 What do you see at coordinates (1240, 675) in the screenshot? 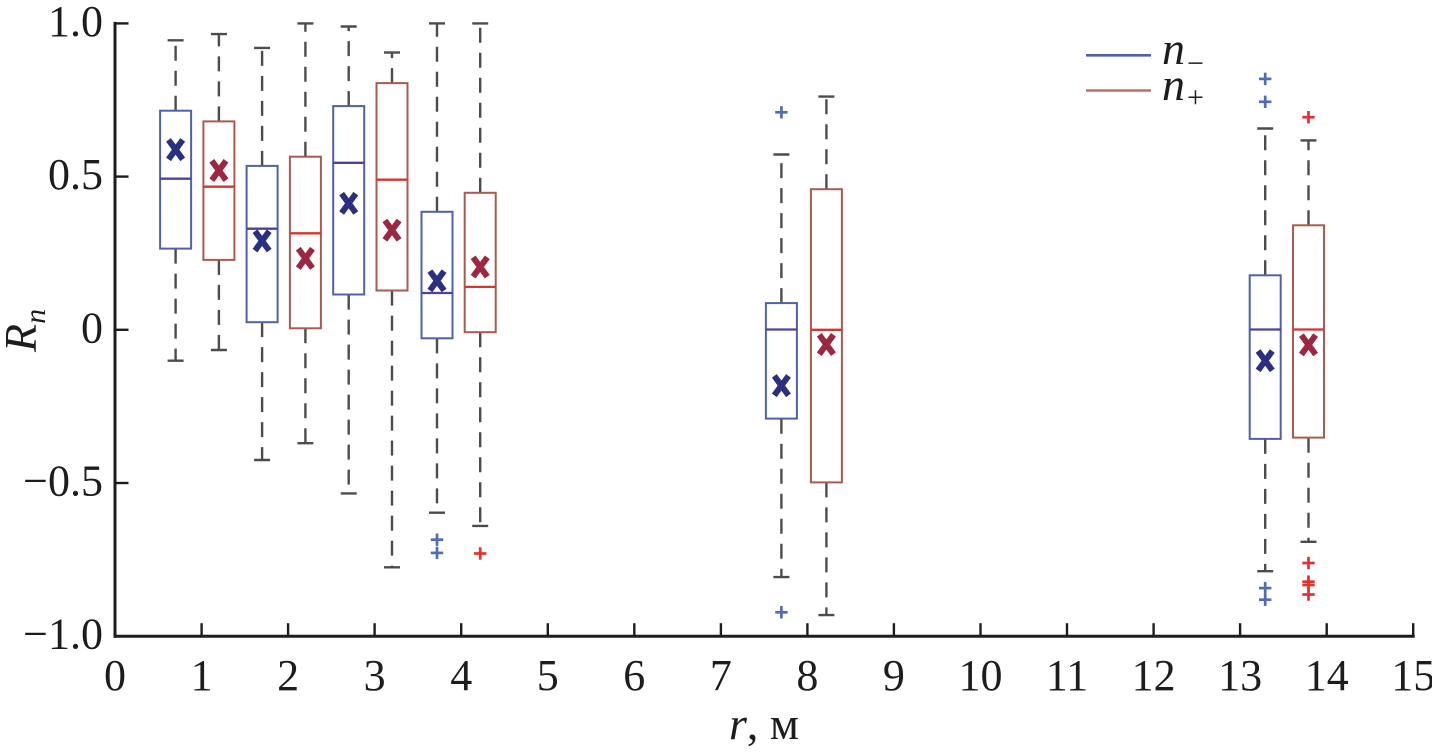
I see `svg-text: 13` at bounding box center [1240, 675].